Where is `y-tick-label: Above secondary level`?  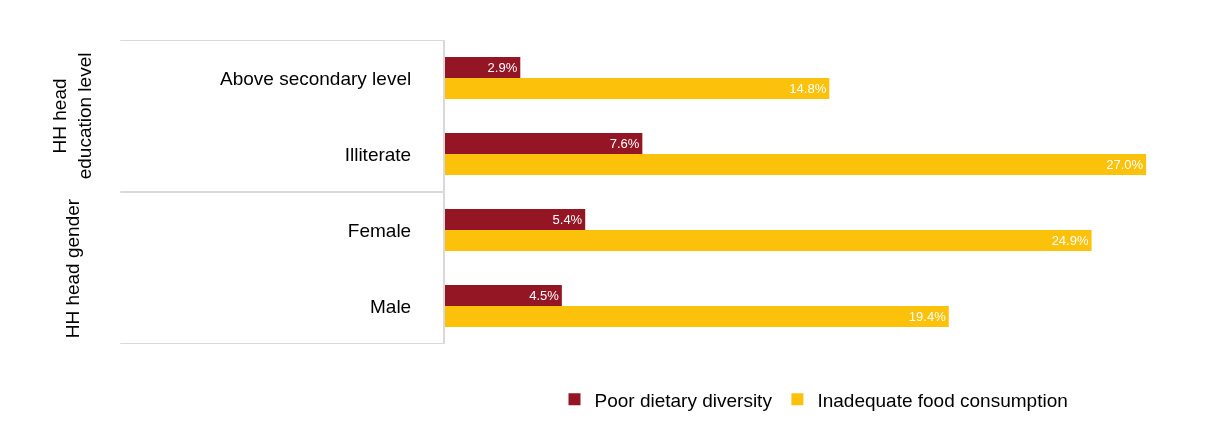
y-tick-label: Above secondary level is located at coordinates (316, 78).